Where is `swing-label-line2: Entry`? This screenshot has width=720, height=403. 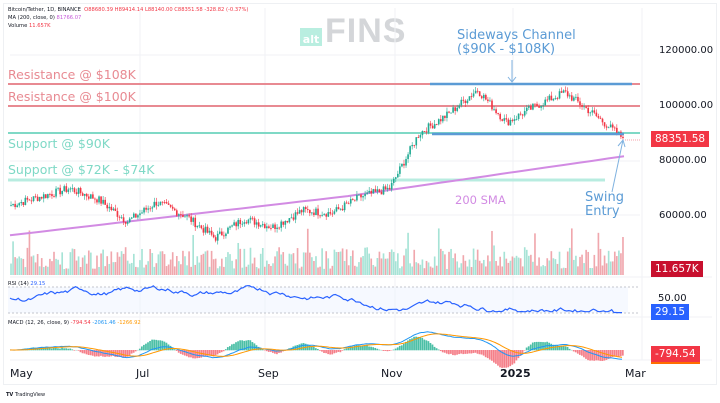 swing-label-line2: Entry is located at coordinates (602, 211).